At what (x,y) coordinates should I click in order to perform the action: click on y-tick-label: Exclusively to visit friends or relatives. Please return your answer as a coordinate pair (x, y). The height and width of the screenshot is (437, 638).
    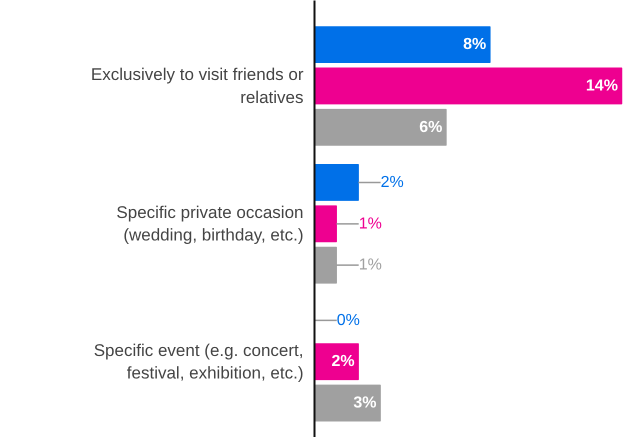
    Looking at the image, I should click on (197, 86).